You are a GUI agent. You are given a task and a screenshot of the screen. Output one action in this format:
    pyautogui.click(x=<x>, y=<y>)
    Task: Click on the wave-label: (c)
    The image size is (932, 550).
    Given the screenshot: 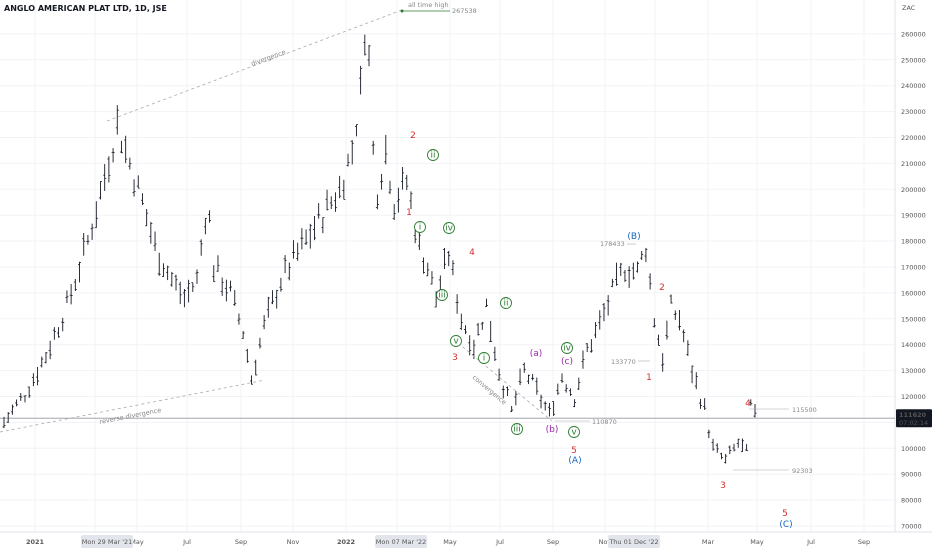 What is the action you would take?
    pyautogui.click(x=567, y=362)
    